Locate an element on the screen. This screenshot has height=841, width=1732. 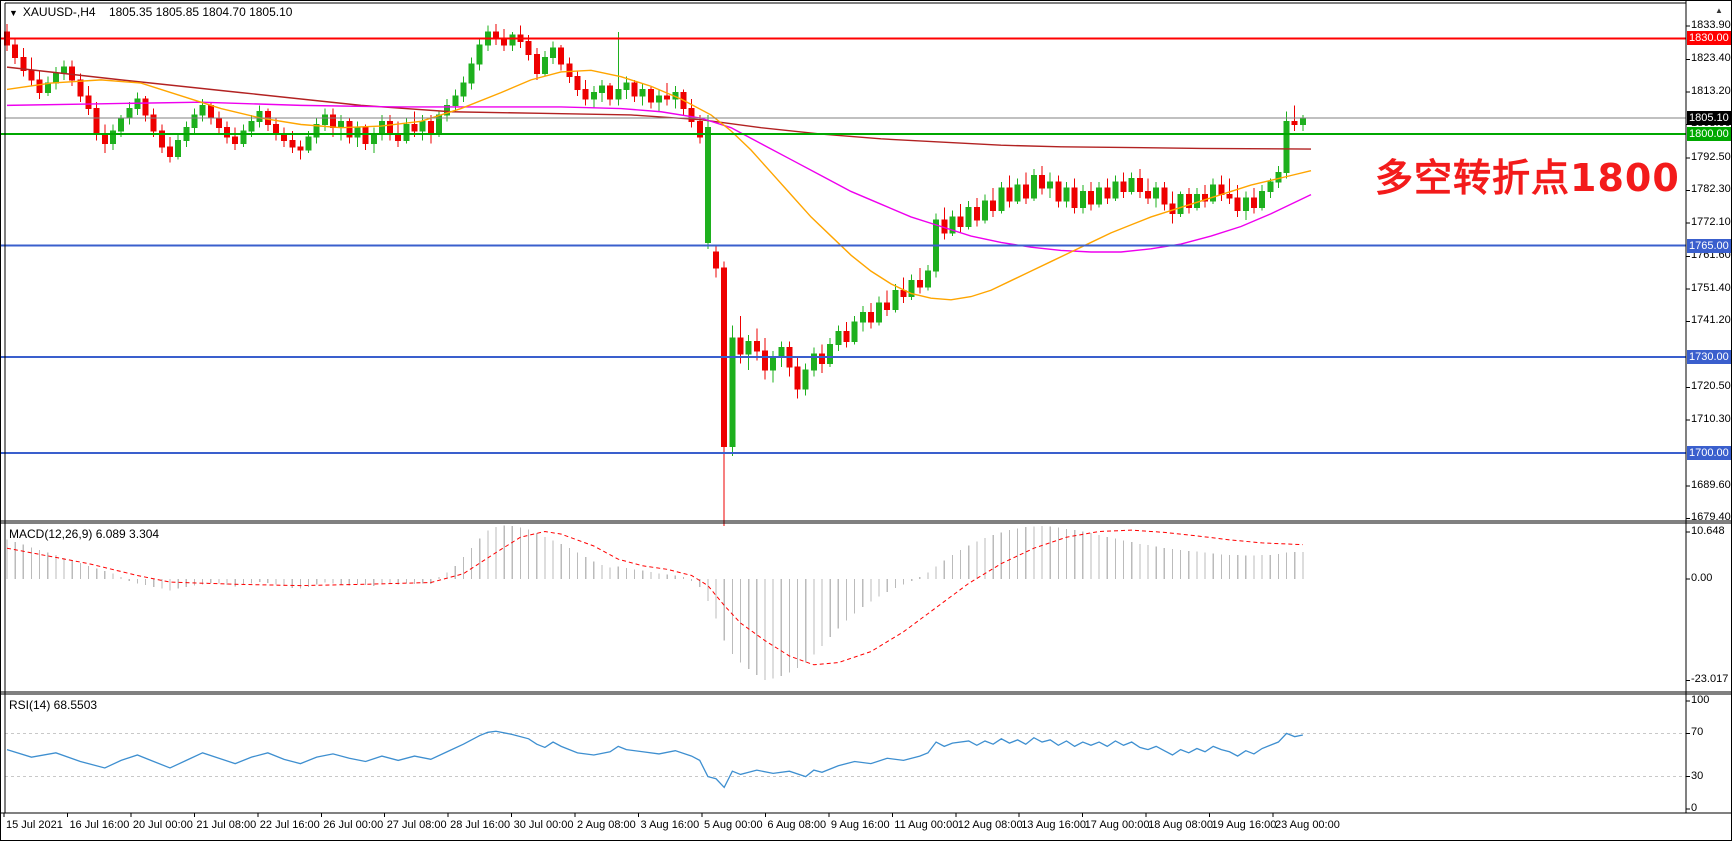
price-tick-label: 1751.40 is located at coordinates (1711, 287).